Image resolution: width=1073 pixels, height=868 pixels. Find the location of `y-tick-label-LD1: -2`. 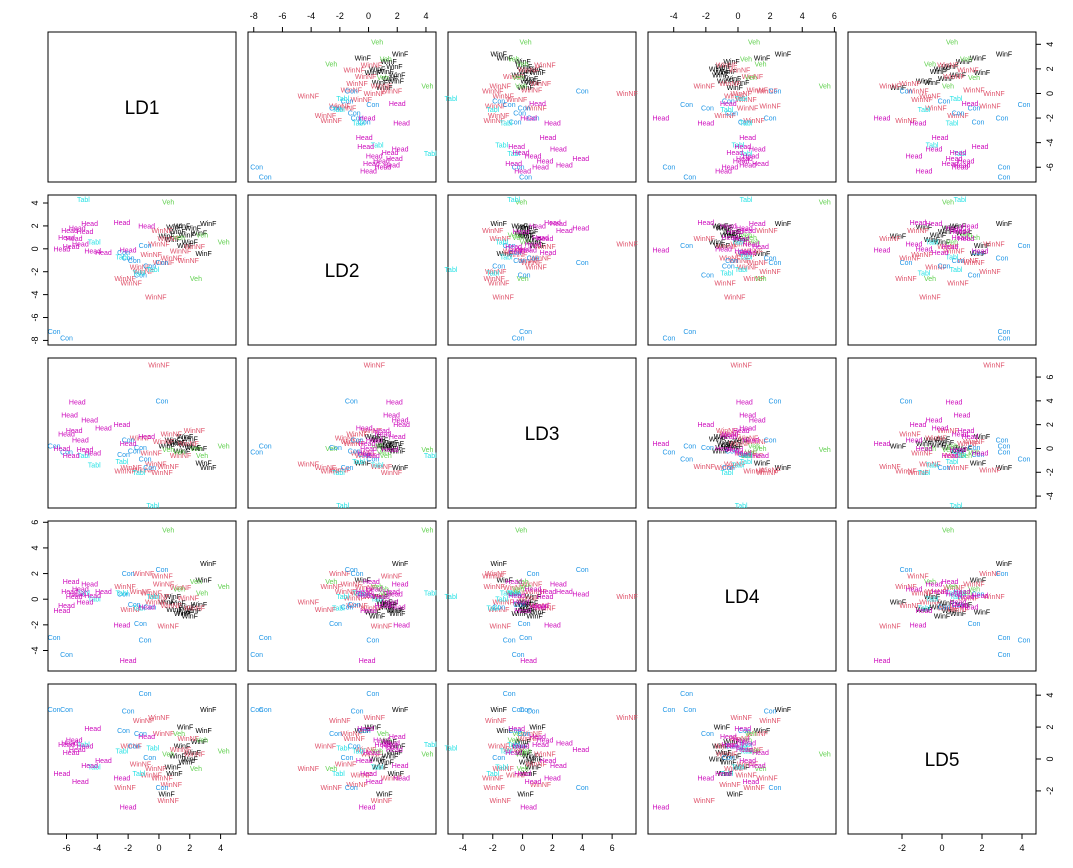

y-tick-label-LD1: -2 is located at coordinates (1050, 118).